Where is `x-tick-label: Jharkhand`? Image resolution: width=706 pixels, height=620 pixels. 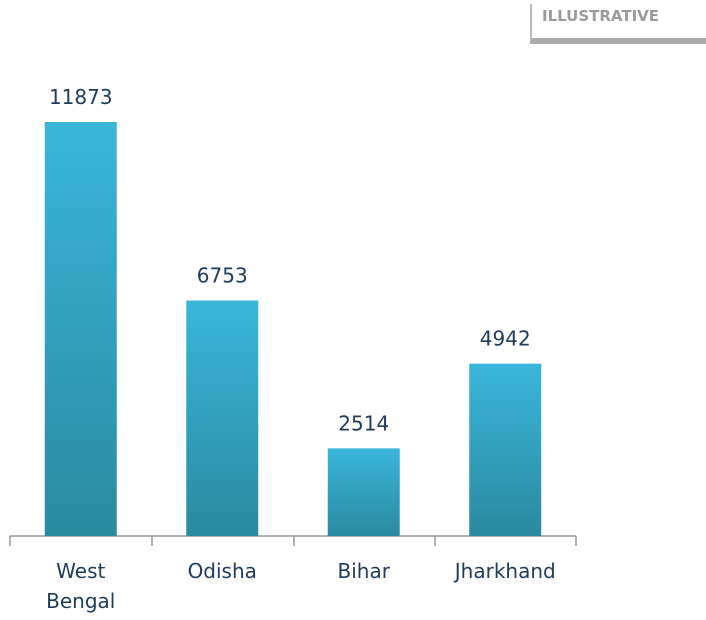 x-tick-label: Jharkhand is located at coordinates (505, 571).